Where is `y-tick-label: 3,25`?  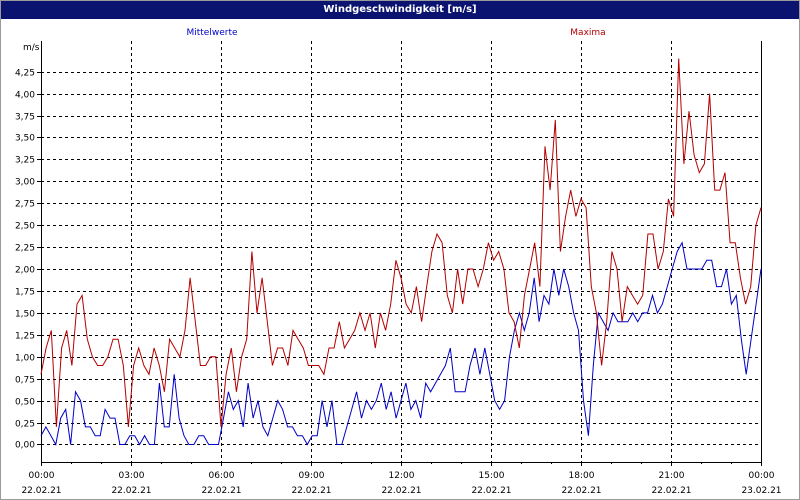 y-tick-label: 3,25 is located at coordinates (25, 161).